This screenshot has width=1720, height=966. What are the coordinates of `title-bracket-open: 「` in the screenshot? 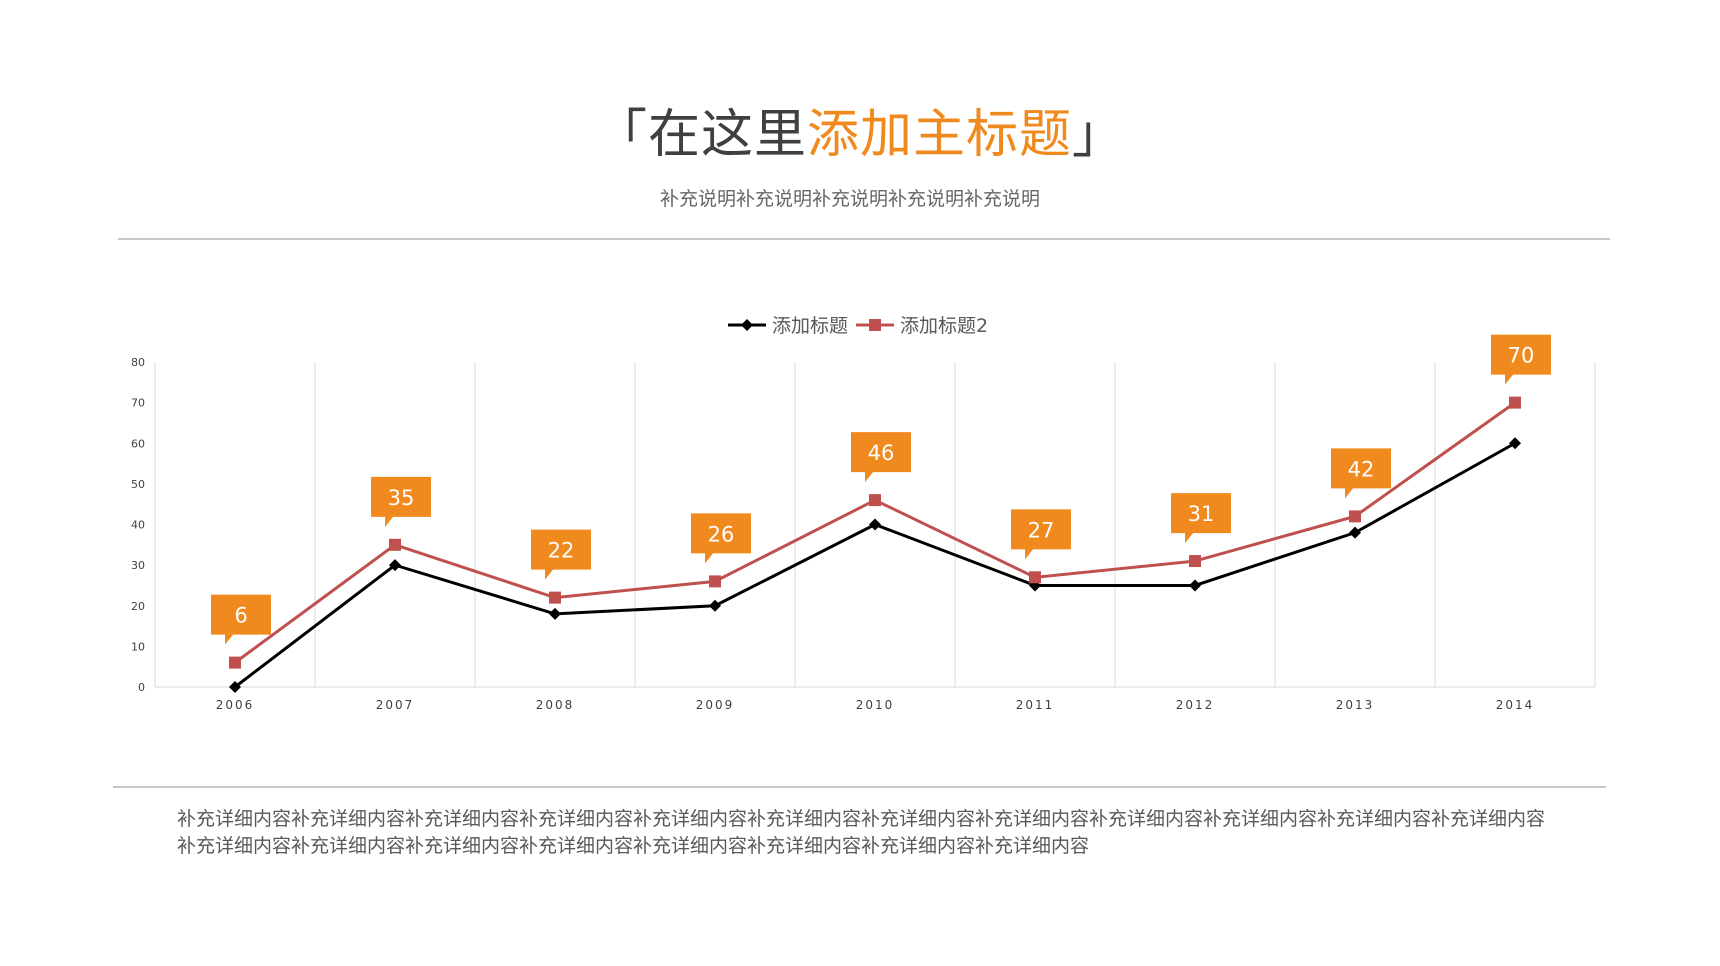 It's located at (621, 135).